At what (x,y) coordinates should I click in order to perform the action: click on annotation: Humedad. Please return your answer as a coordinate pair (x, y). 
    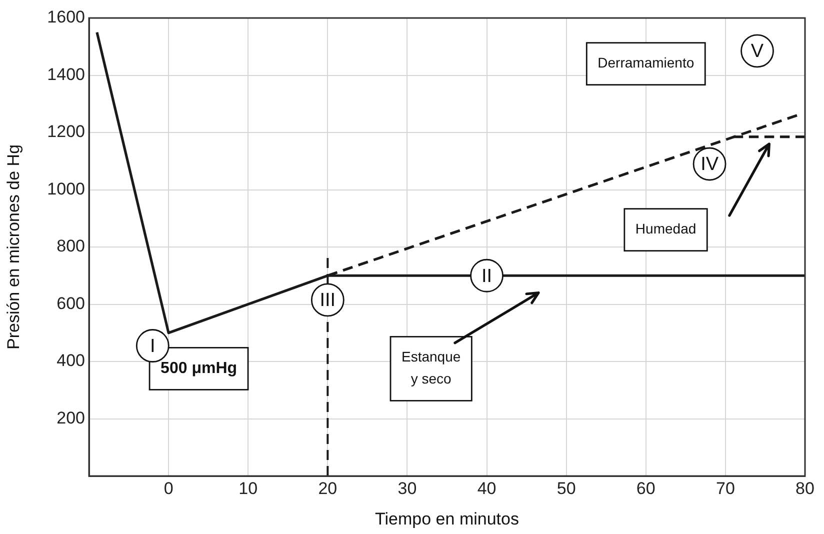
    Looking at the image, I should click on (665, 228).